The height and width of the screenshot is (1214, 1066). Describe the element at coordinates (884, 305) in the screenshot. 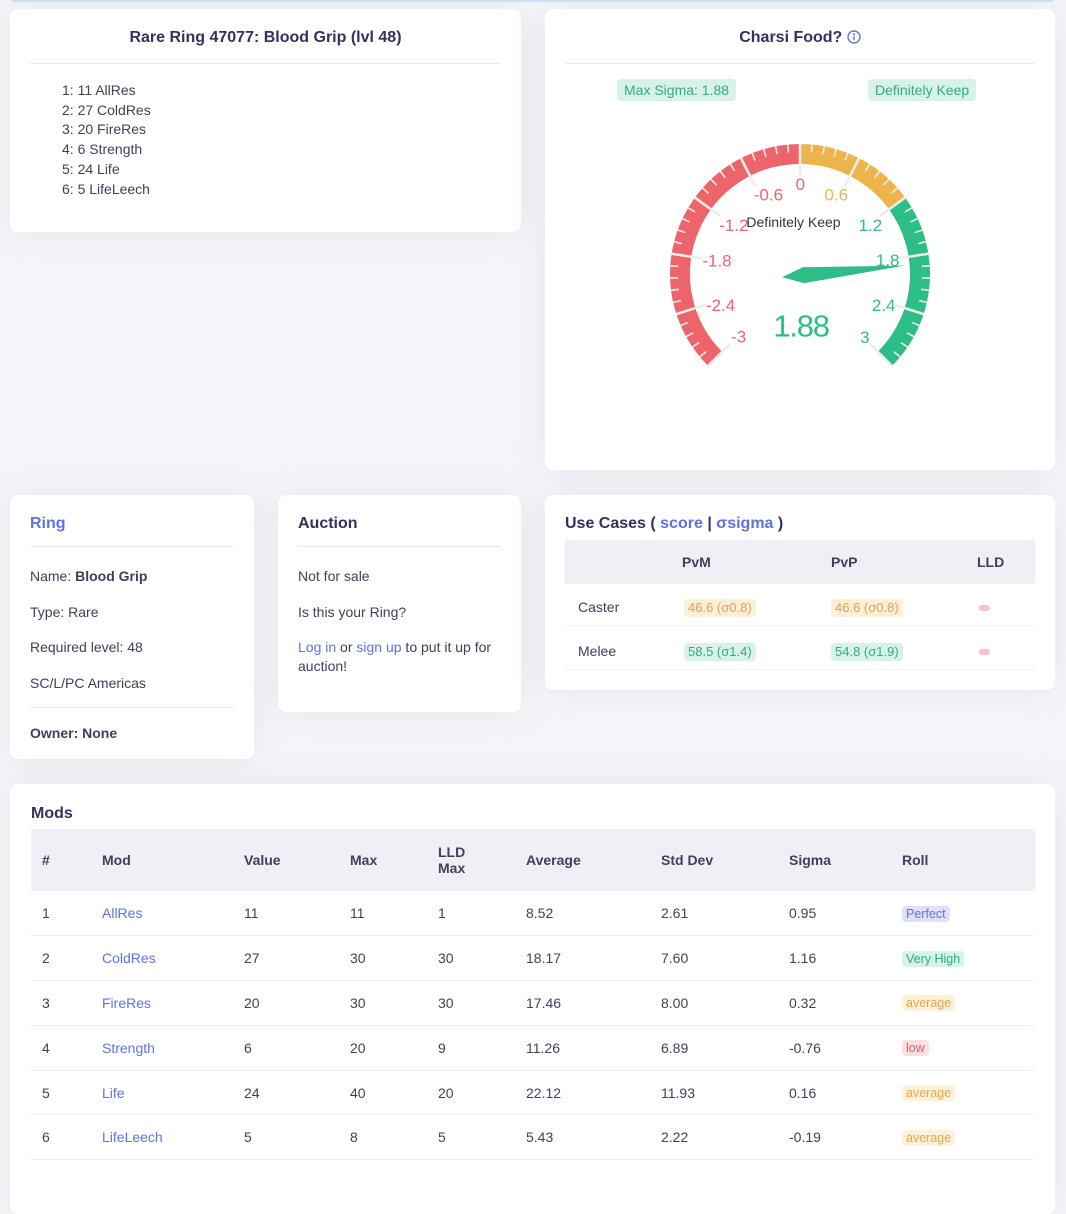

I see `svg-text: 2.4` at that location.